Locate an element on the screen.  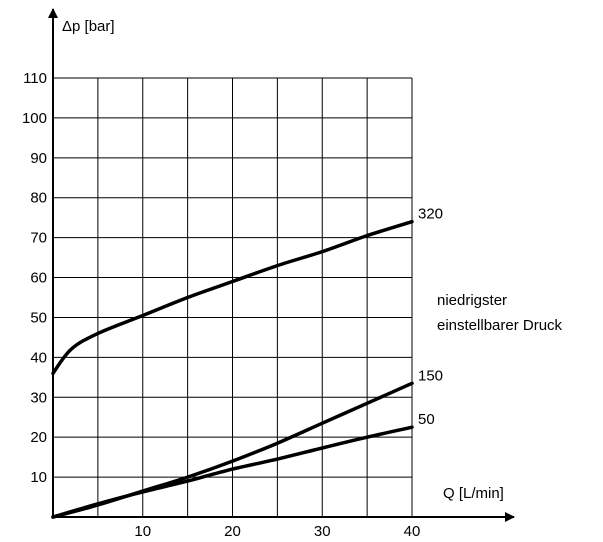
y-tick-label: 40 is located at coordinates (38, 357).